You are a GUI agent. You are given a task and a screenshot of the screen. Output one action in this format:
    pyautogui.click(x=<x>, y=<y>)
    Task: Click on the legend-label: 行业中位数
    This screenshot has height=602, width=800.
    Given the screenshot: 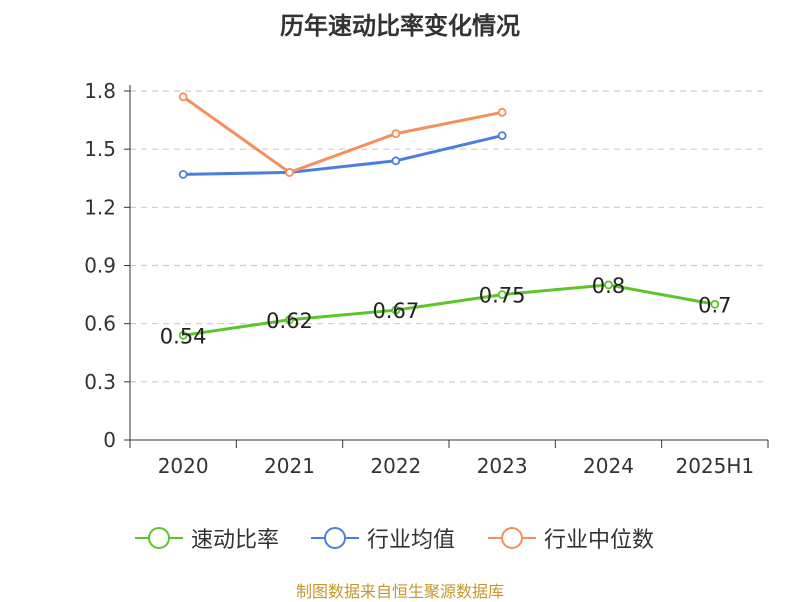 What is the action you would take?
    pyautogui.click(x=599, y=540)
    